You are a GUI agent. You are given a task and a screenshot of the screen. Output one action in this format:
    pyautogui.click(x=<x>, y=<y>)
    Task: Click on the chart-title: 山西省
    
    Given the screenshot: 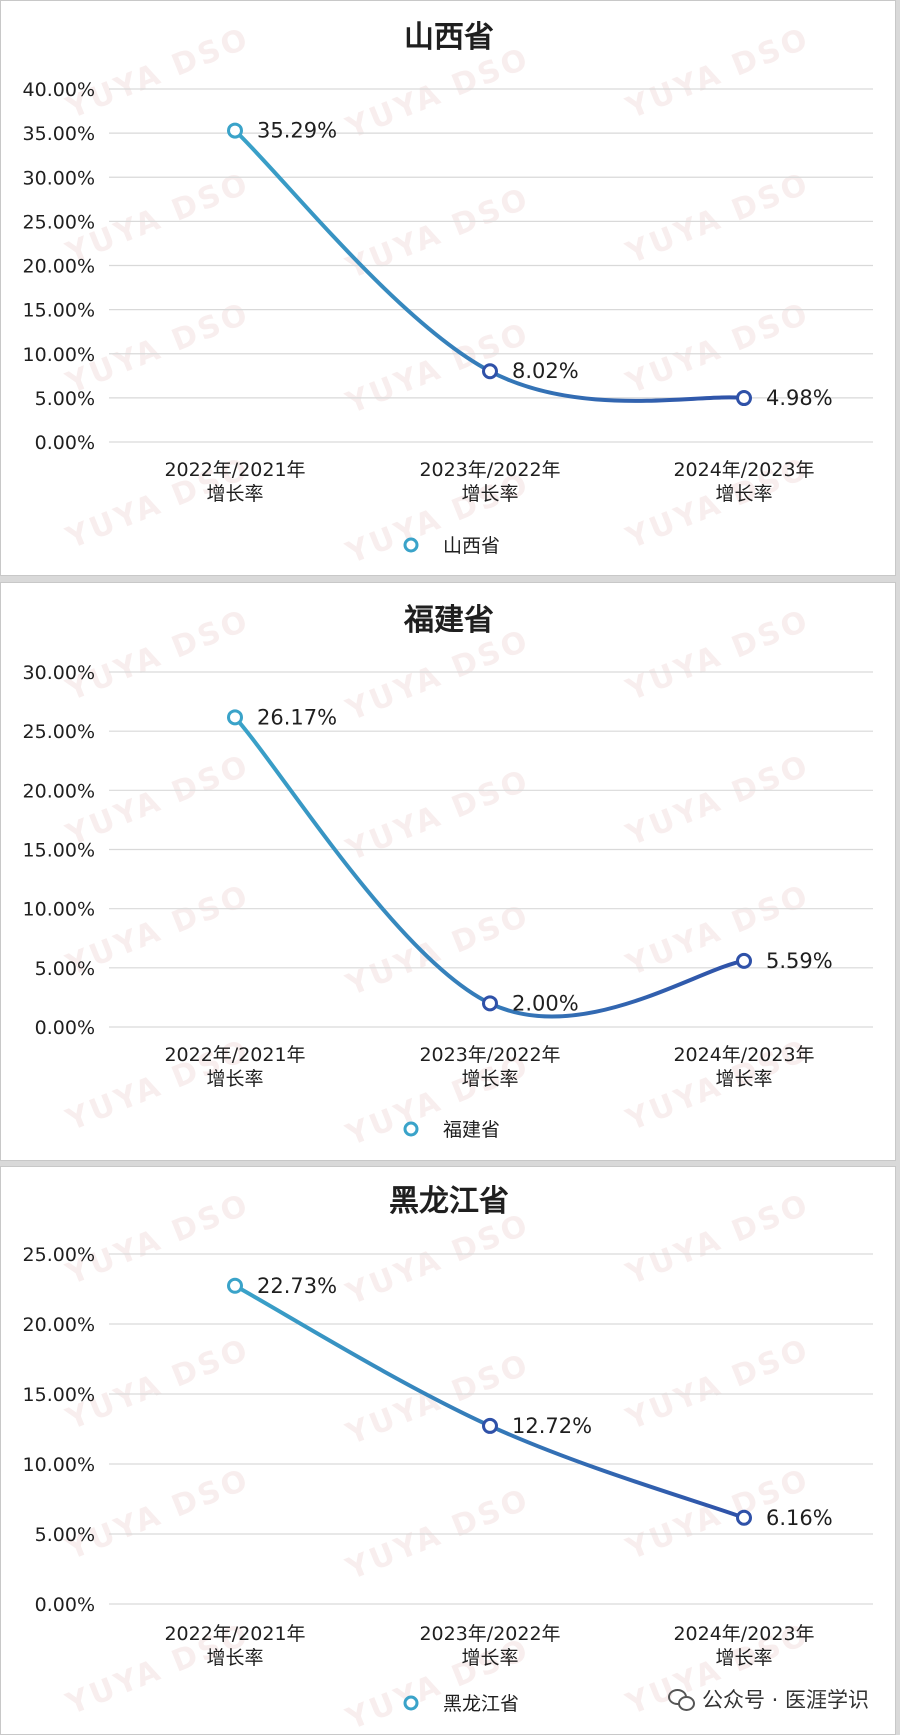 What is the action you would take?
    pyautogui.click(x=449, y=37)
    